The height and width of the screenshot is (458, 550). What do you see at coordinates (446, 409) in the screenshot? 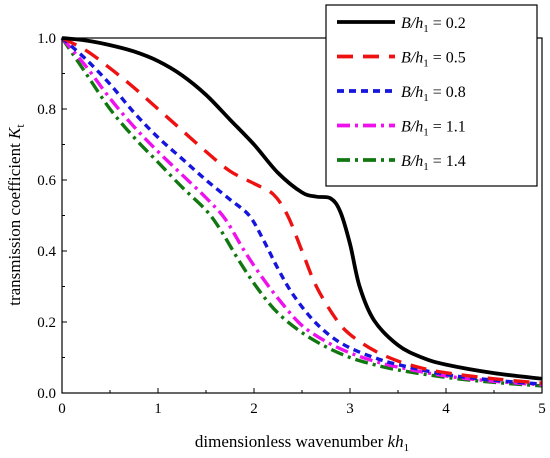
I see `x-tick-label: 4` at bounding box center [446, 409].